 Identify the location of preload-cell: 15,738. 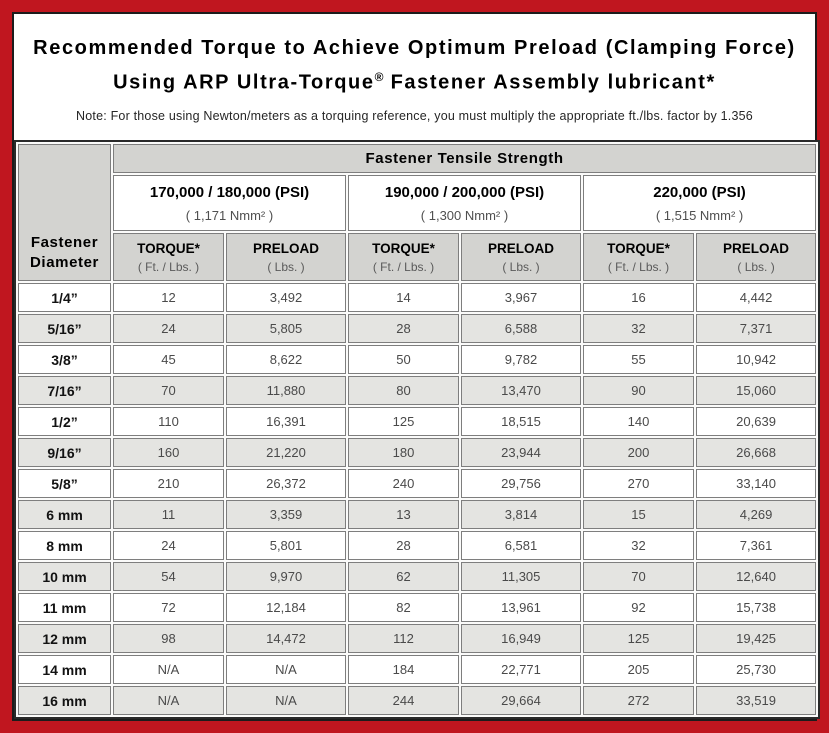
(756, 607).